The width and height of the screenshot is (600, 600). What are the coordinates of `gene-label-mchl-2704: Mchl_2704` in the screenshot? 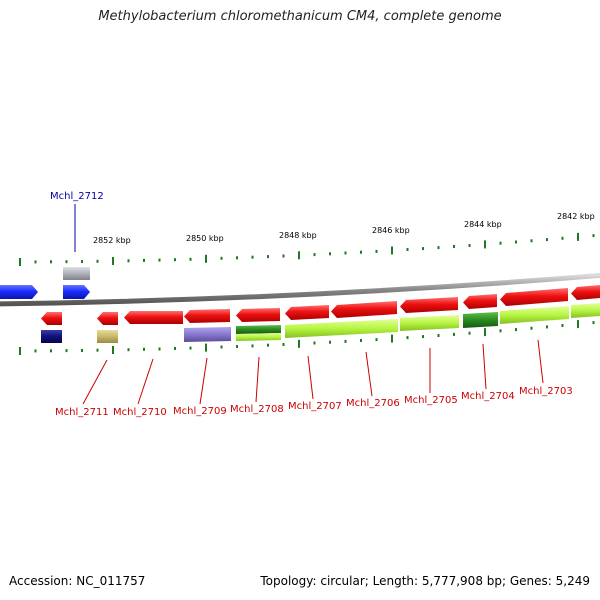 It's located at (488, 396).